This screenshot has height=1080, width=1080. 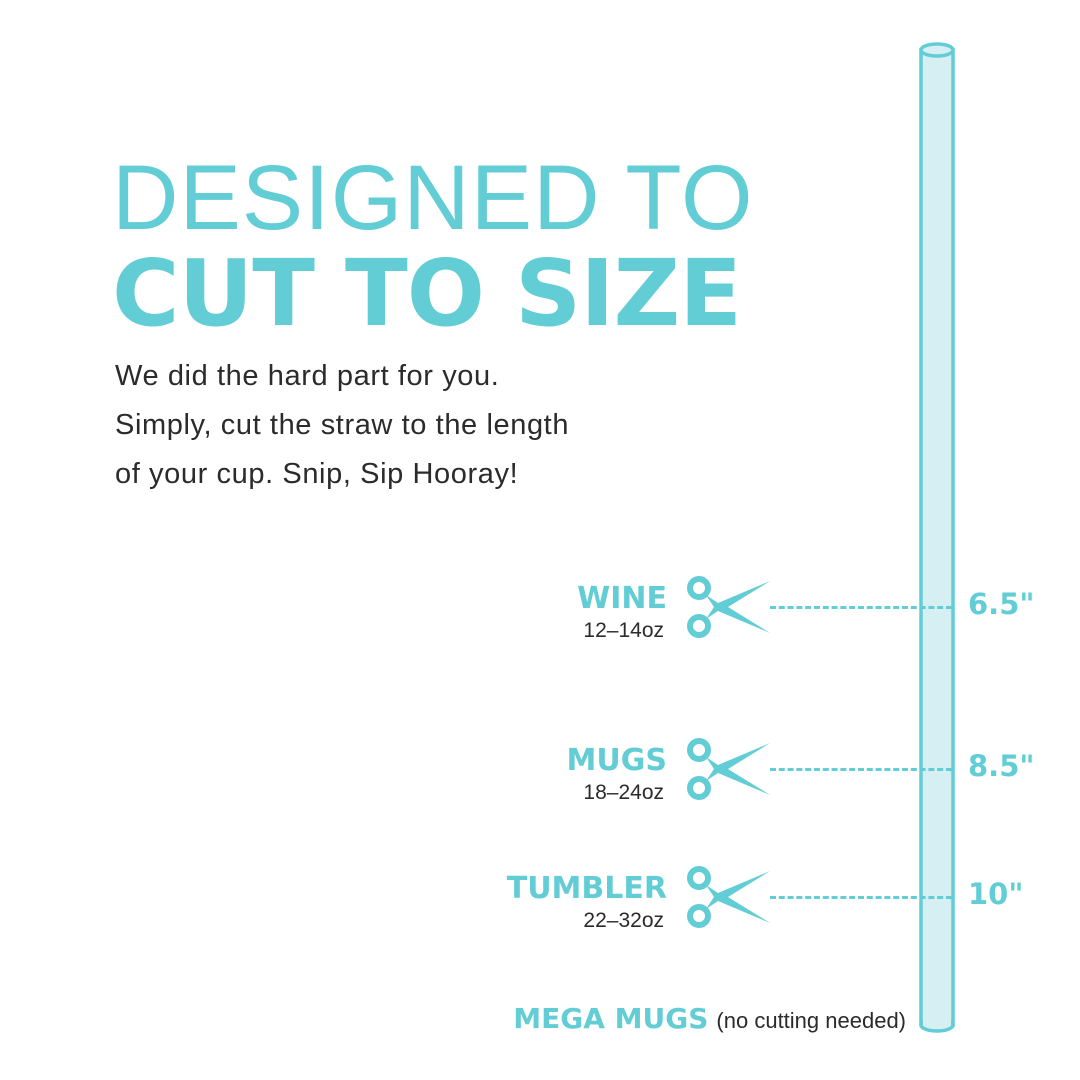 What do you see at coordinates (709, 1018) in the screenshot?
I see `mega-mugs-note: MEGA MUGS (no cutting needed)` at bounding box center [709, 1018].